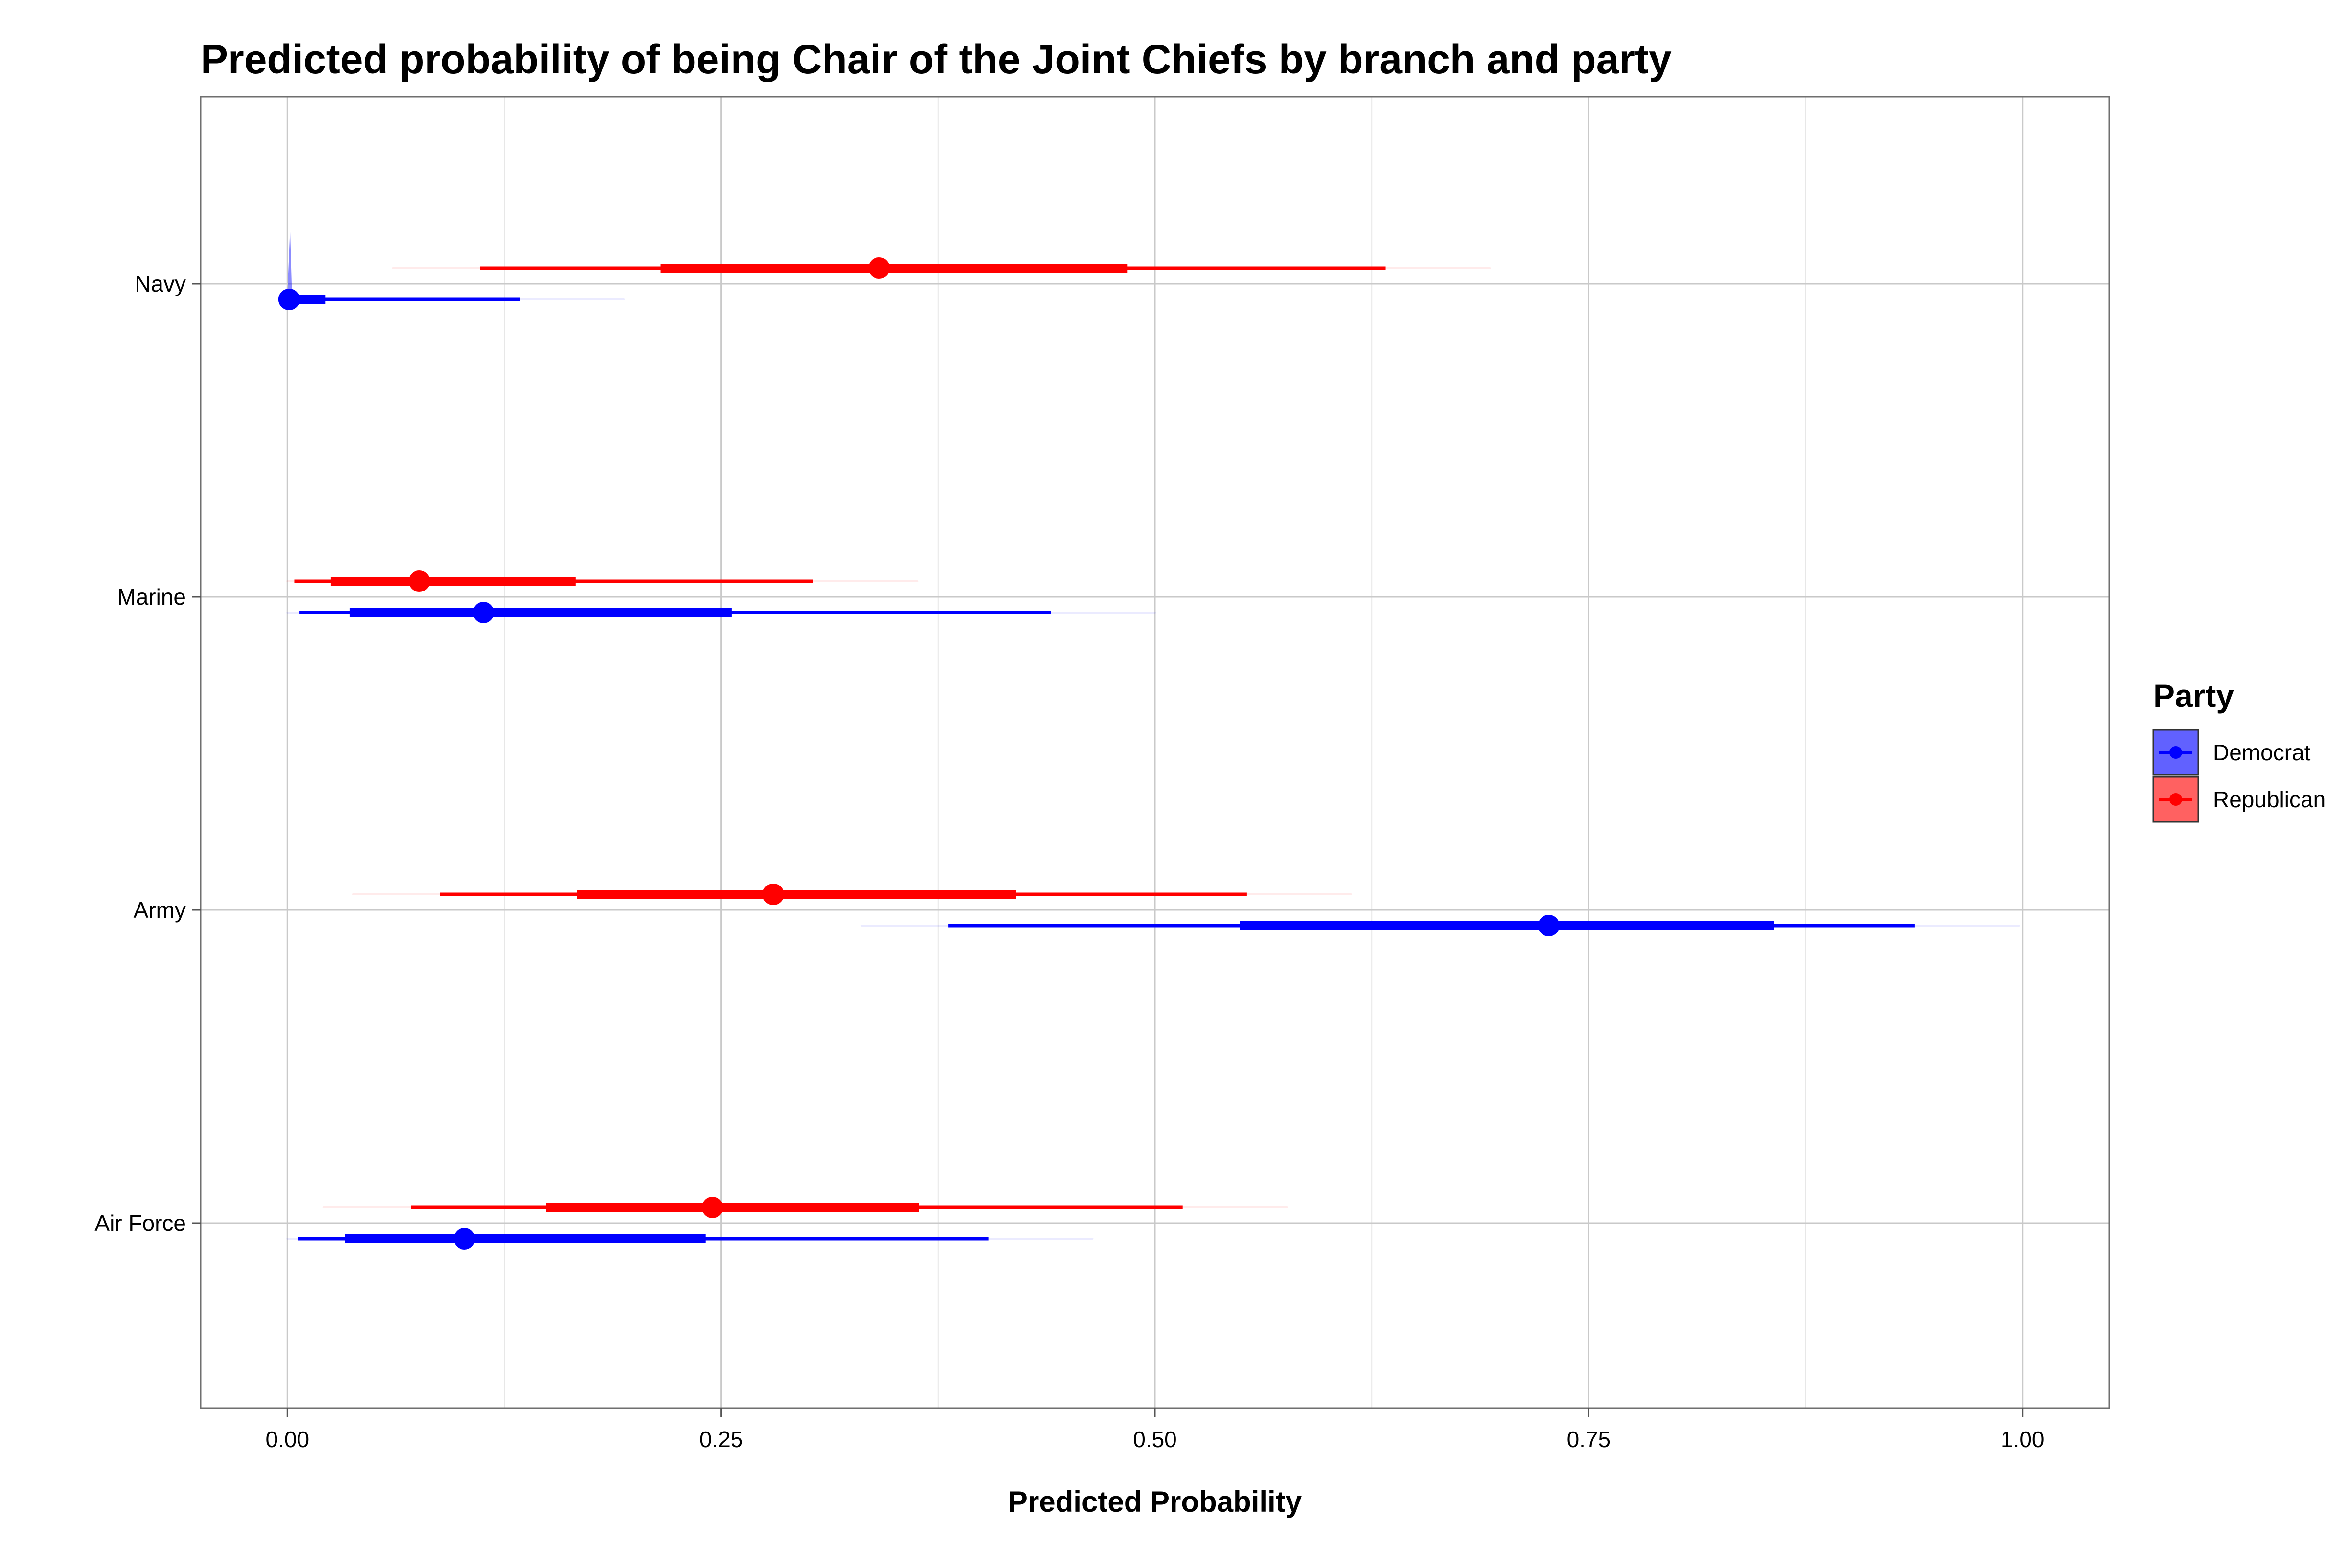 The image size is (2349, 1568). What do you see at coordinates (2193, 696) in the screenshot?
I see `legend-title: Party` at bounding box center [2193, 696].